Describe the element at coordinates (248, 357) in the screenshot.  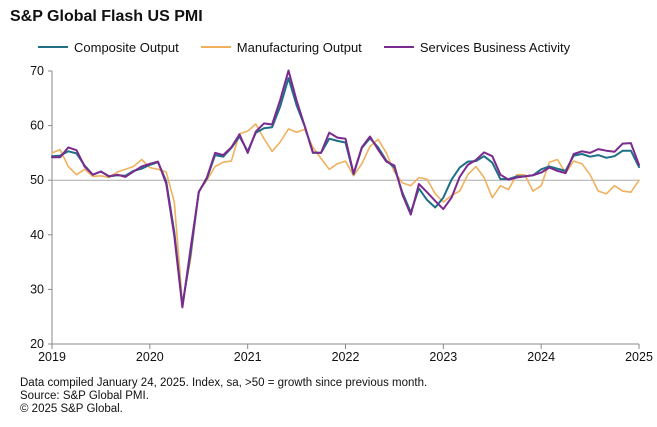
I see `x-tick-label-2021: 2021` at that location.